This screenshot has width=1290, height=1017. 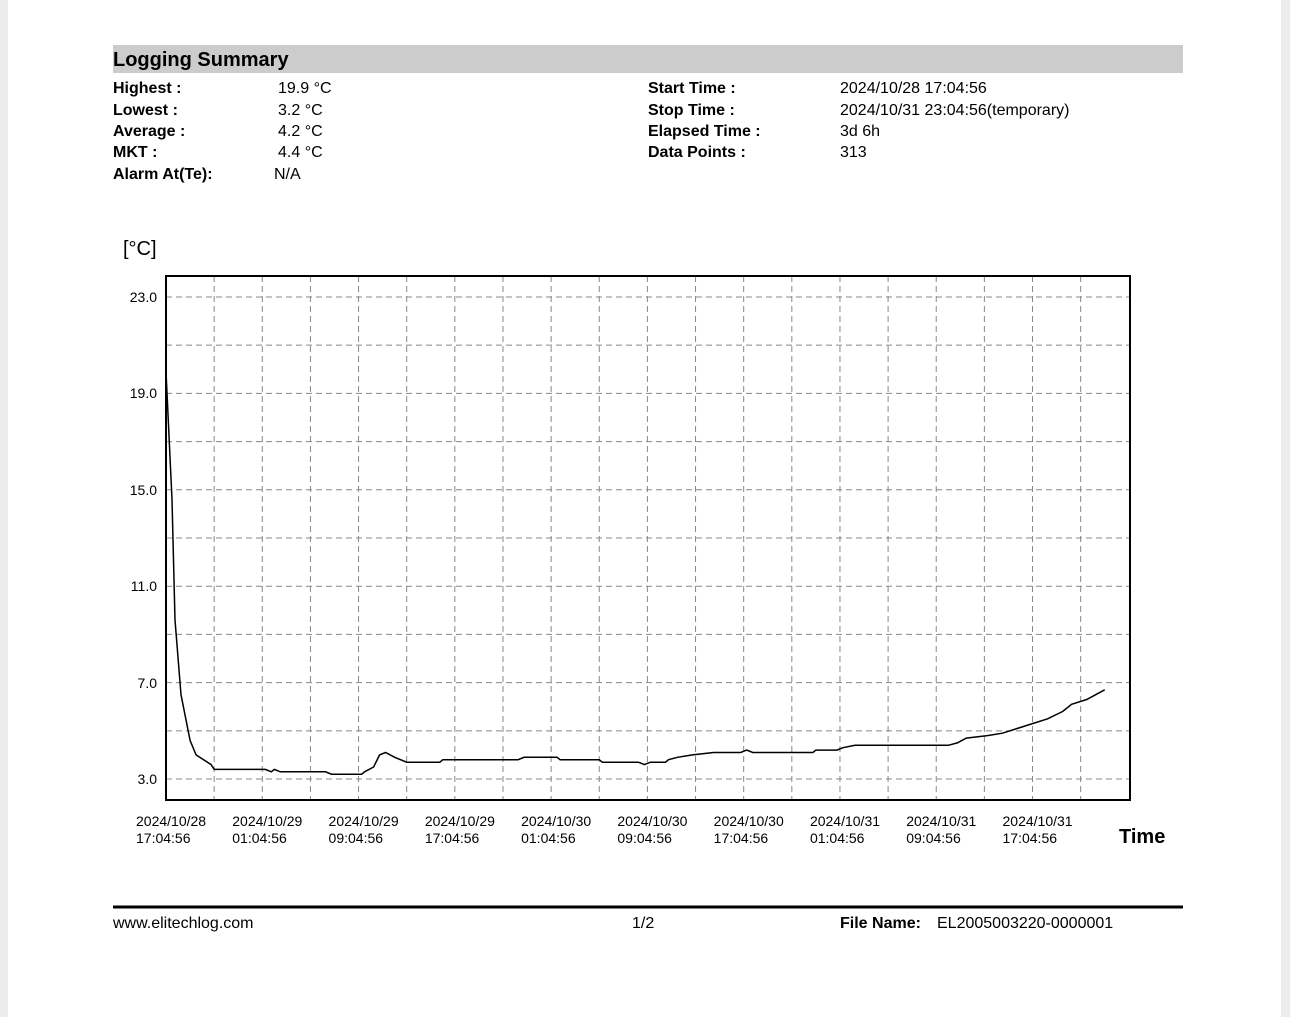 I want to click on summary-label: Data Points :, so click(x=697, y=152).